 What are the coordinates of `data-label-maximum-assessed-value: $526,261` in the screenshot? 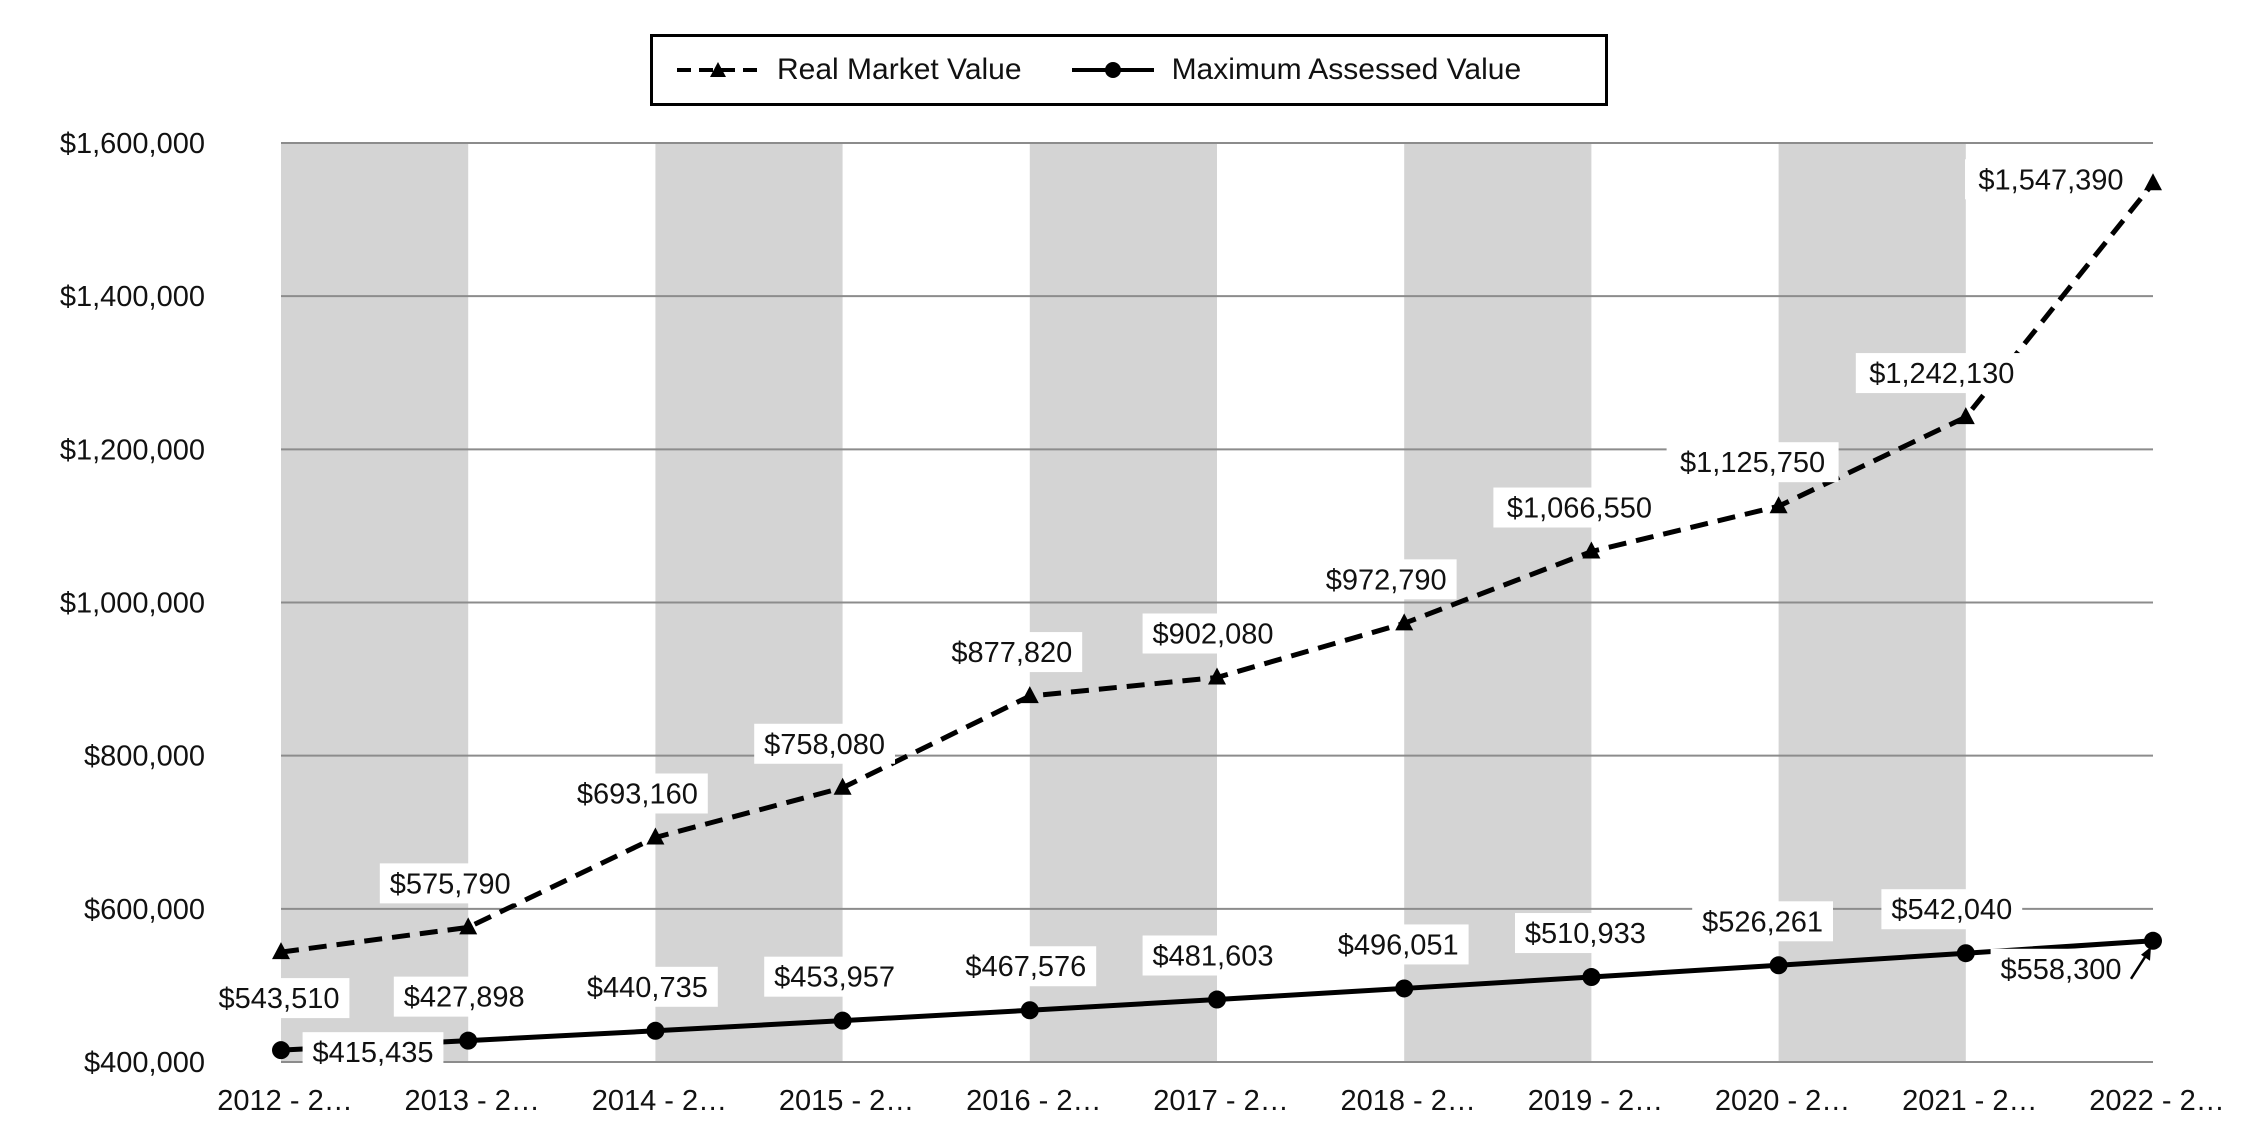 It's located at (1762, 922).